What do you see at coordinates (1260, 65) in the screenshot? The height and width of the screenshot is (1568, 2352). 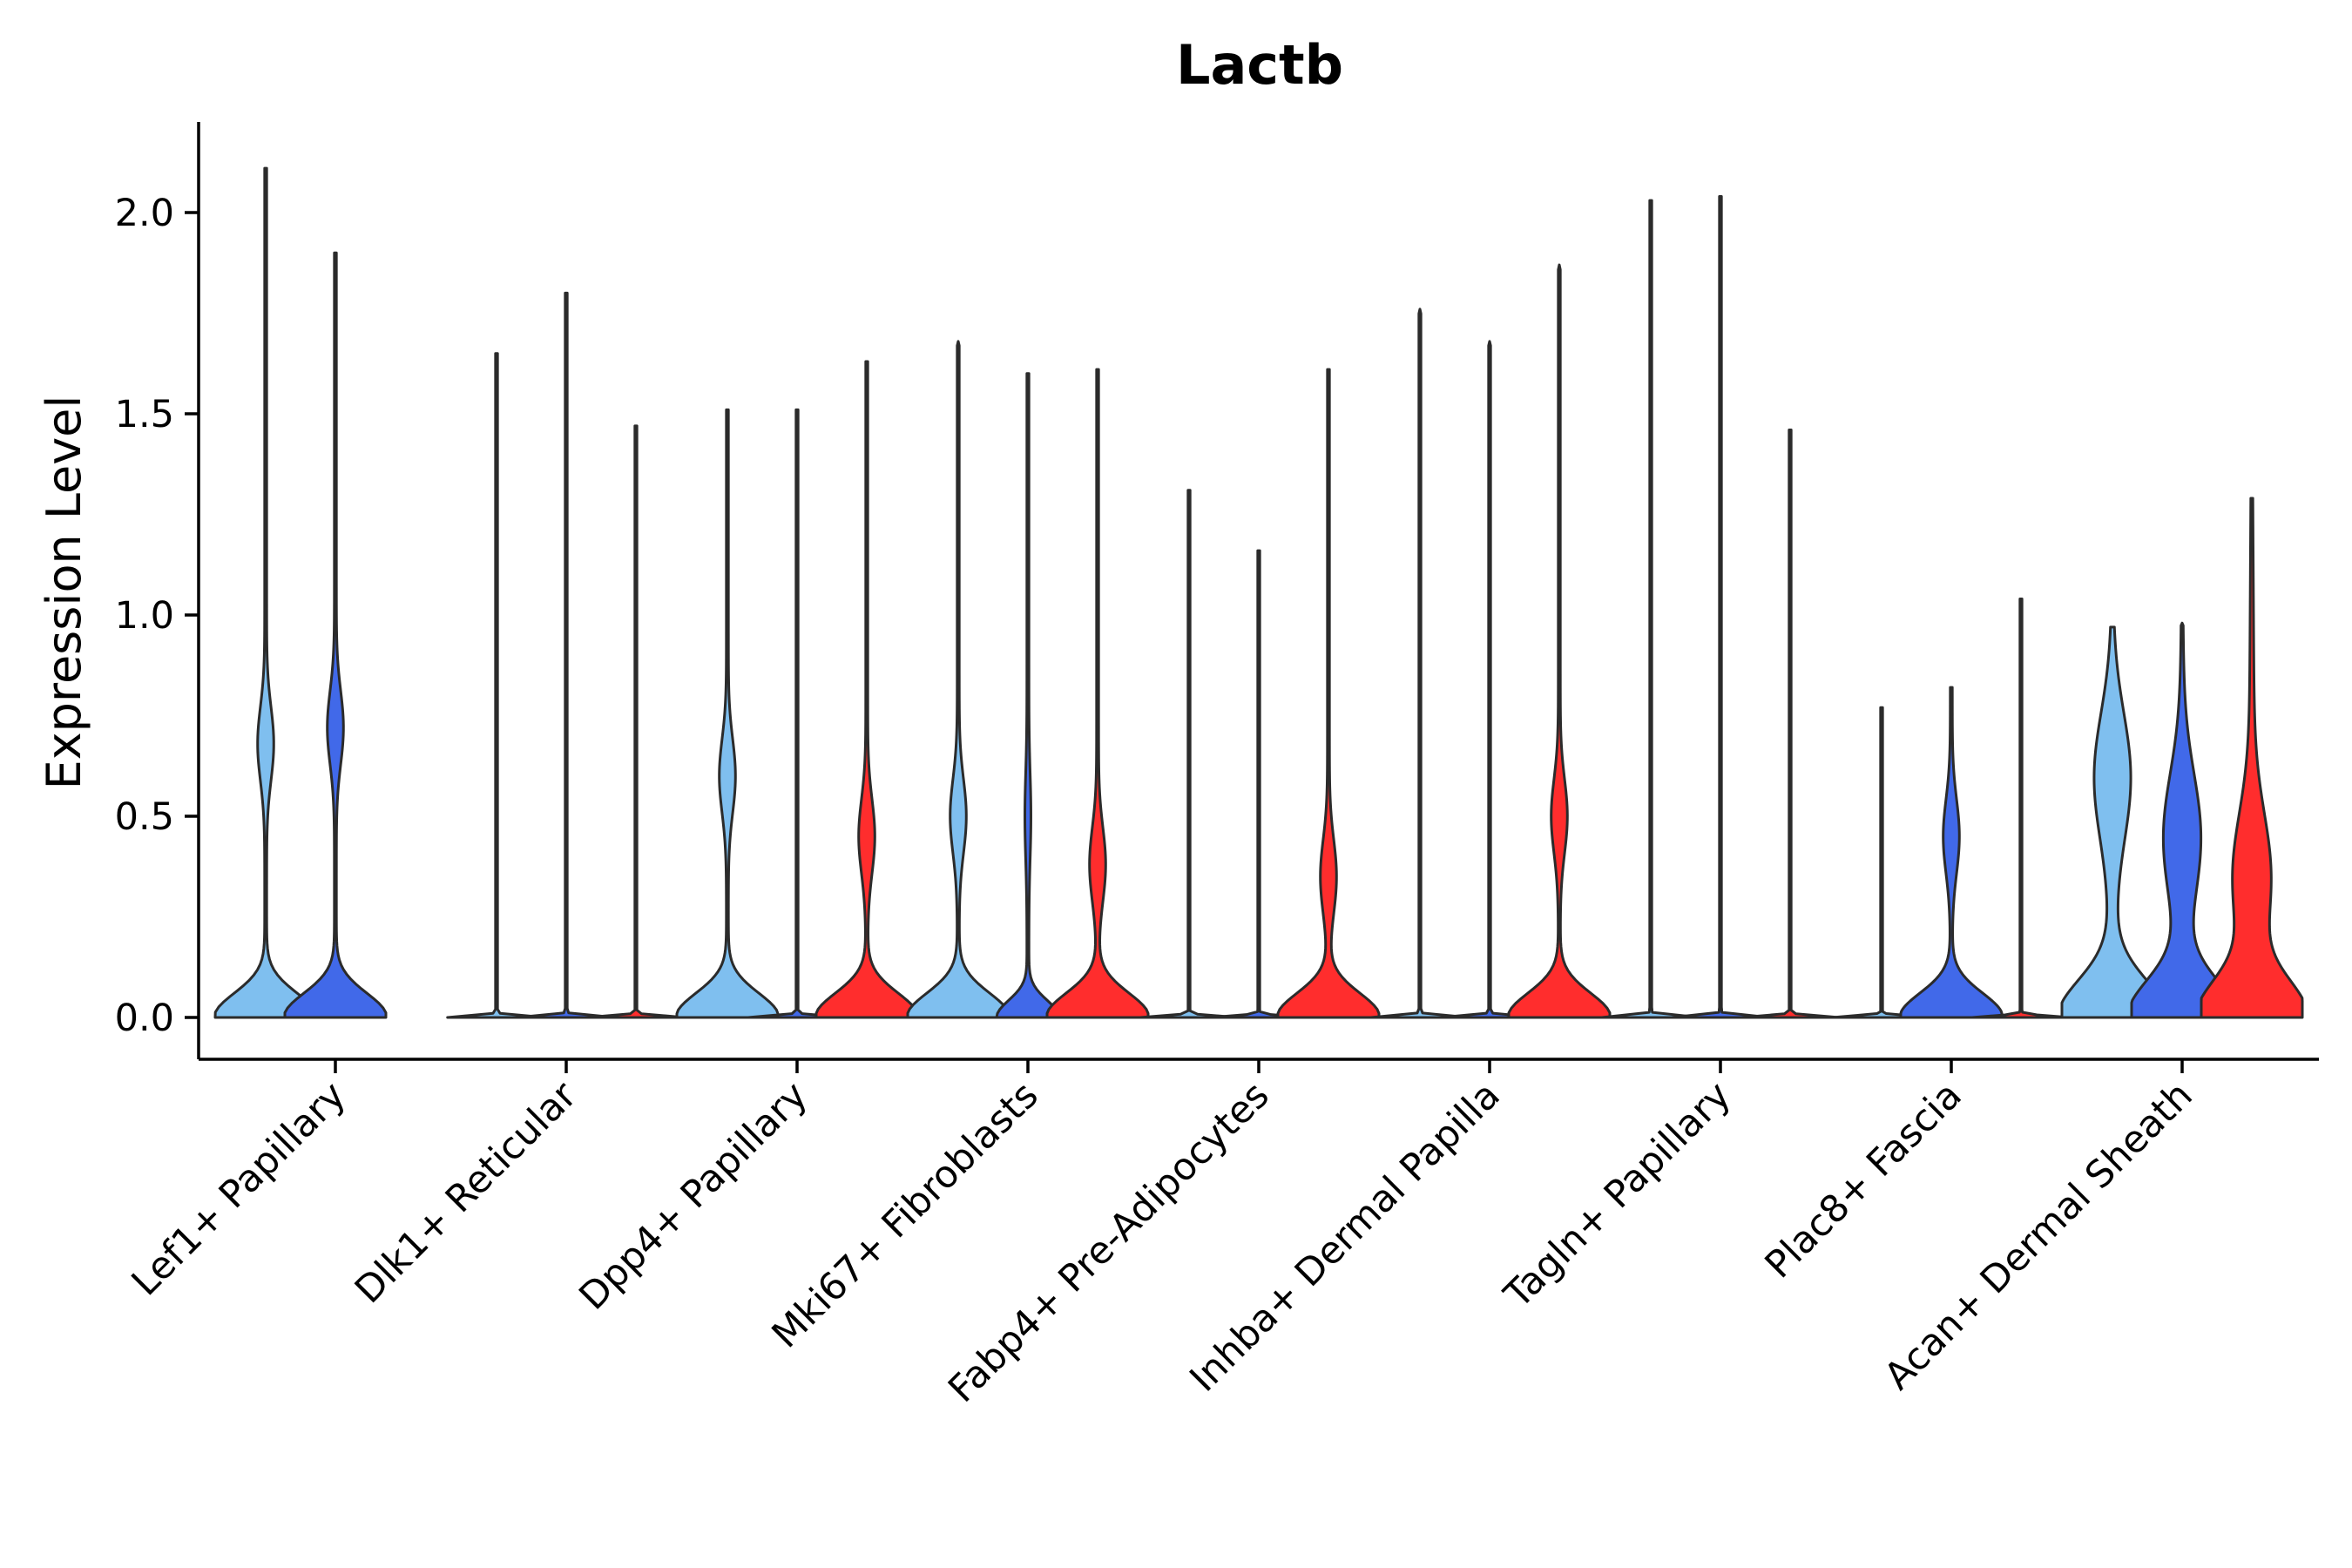 I see `chart-title: Lactb` at bounding box center [1260, 65].